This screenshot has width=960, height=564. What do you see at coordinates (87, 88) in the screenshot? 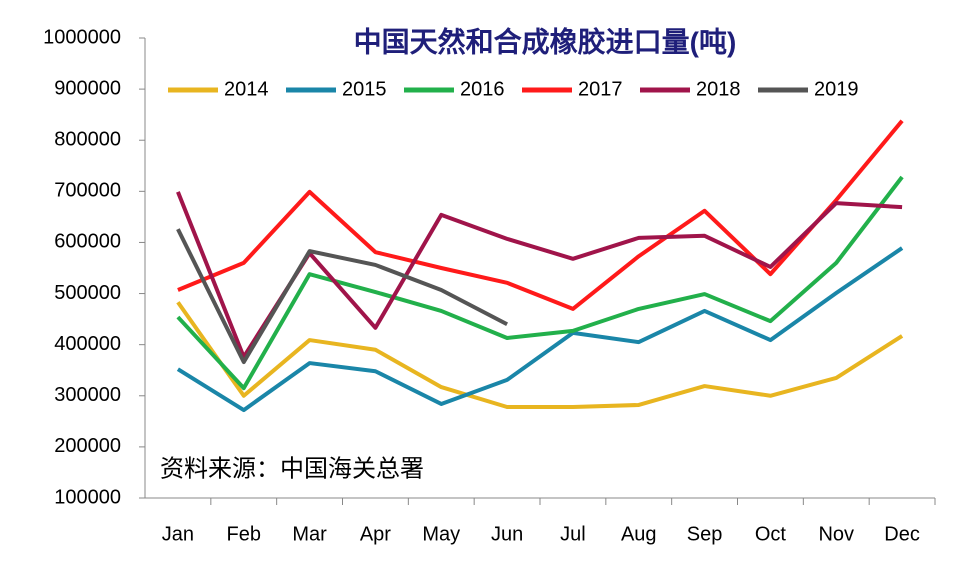
I see `y-tick-label: 900000` at bounding box center [87, 88].